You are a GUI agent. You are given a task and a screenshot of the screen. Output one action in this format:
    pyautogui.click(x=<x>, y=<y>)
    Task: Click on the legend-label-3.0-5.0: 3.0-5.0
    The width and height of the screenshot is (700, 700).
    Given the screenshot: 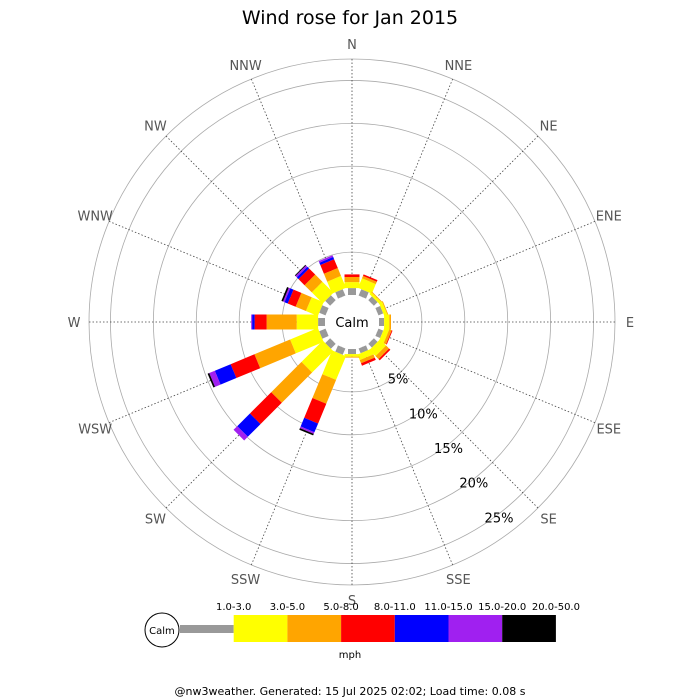 What is the action you would take?
    pyautogui.click(x=287, y=607)
    